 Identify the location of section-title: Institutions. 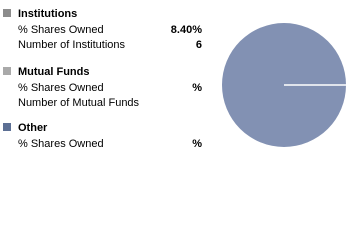
(47, 14).